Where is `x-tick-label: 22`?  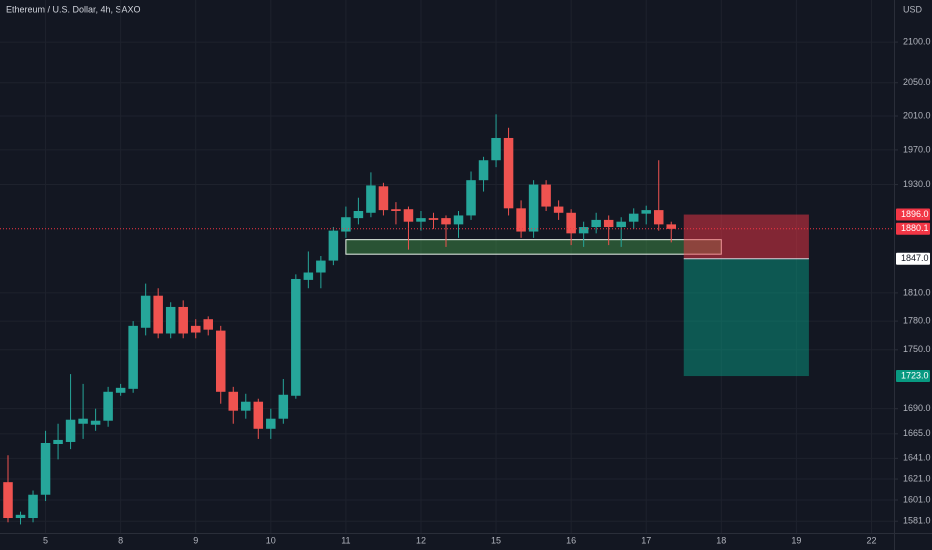
x-tick-label: 22 is located at coordinates (871, 540).